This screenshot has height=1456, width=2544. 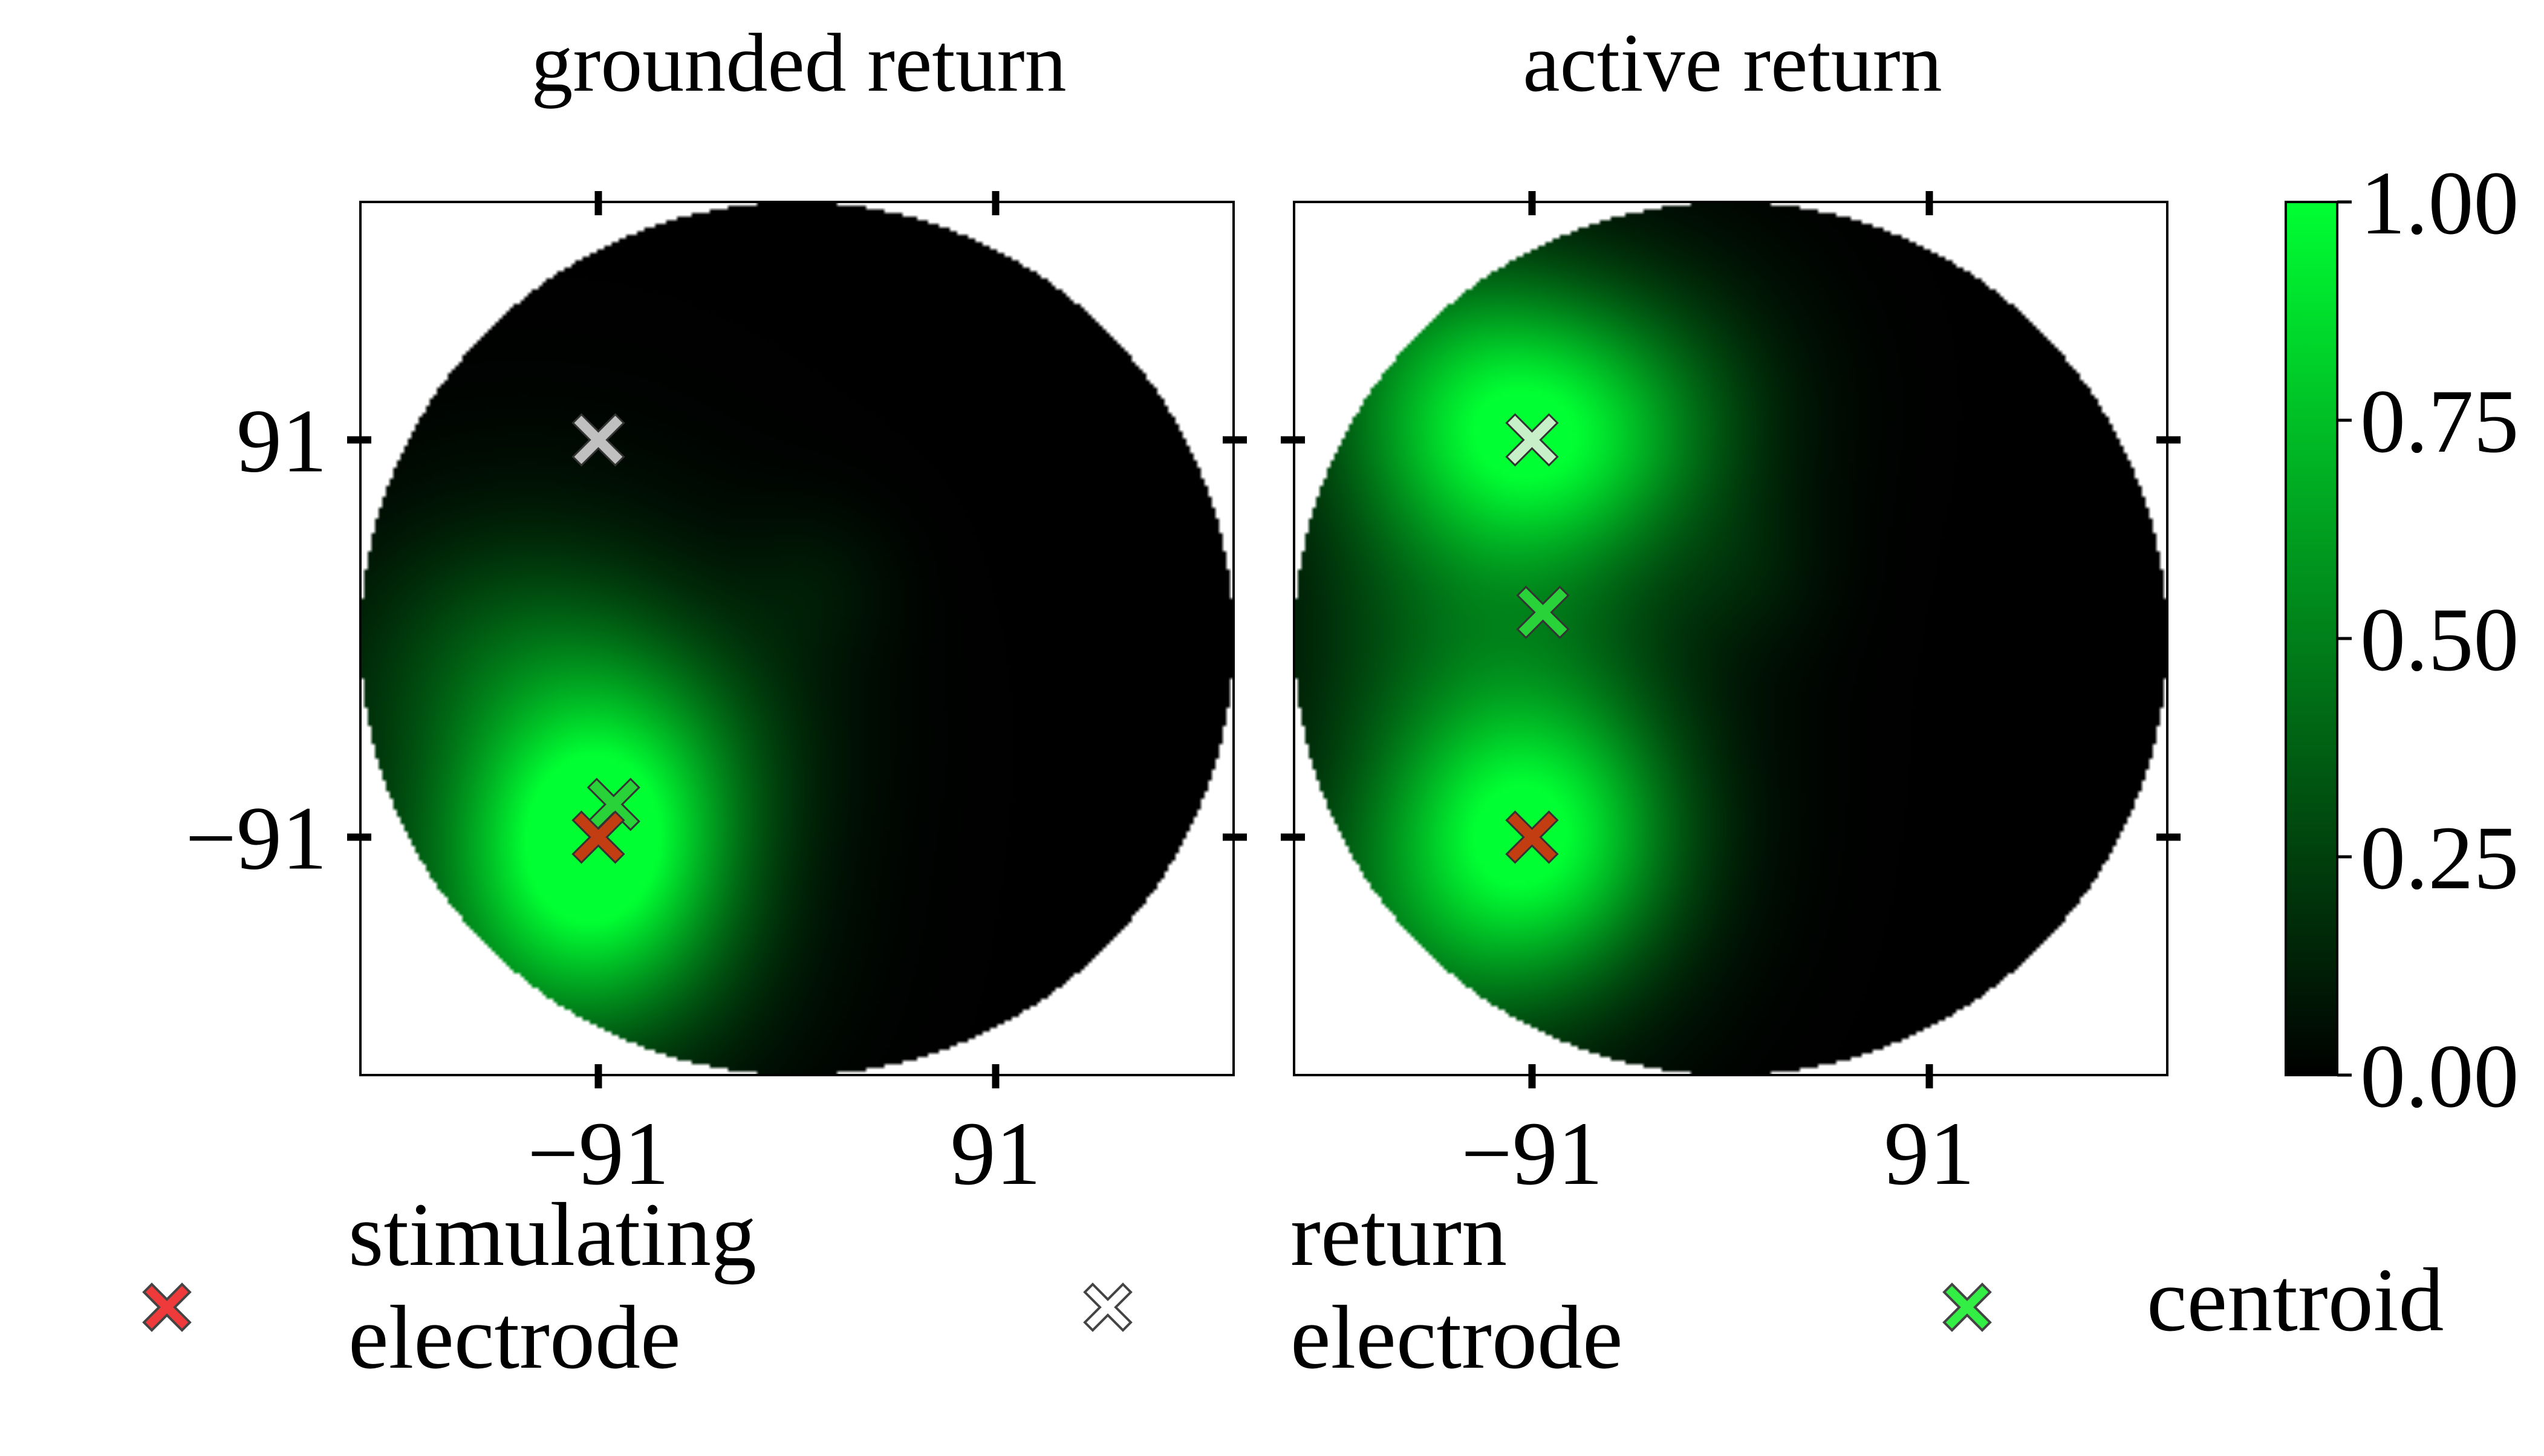 I want to click on legend-marker-return, so click(x=1108, y=1307).